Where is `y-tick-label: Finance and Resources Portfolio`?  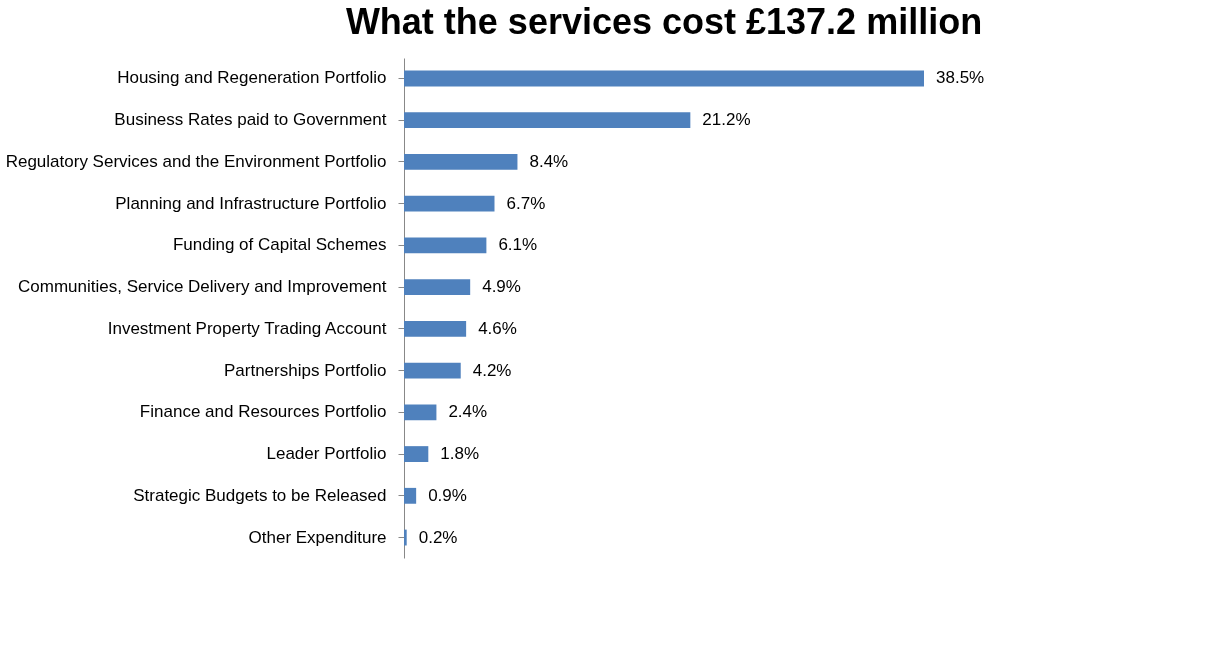 y-tick-label: Finance and Resources Portfolio is located at coordinates (263, 412).